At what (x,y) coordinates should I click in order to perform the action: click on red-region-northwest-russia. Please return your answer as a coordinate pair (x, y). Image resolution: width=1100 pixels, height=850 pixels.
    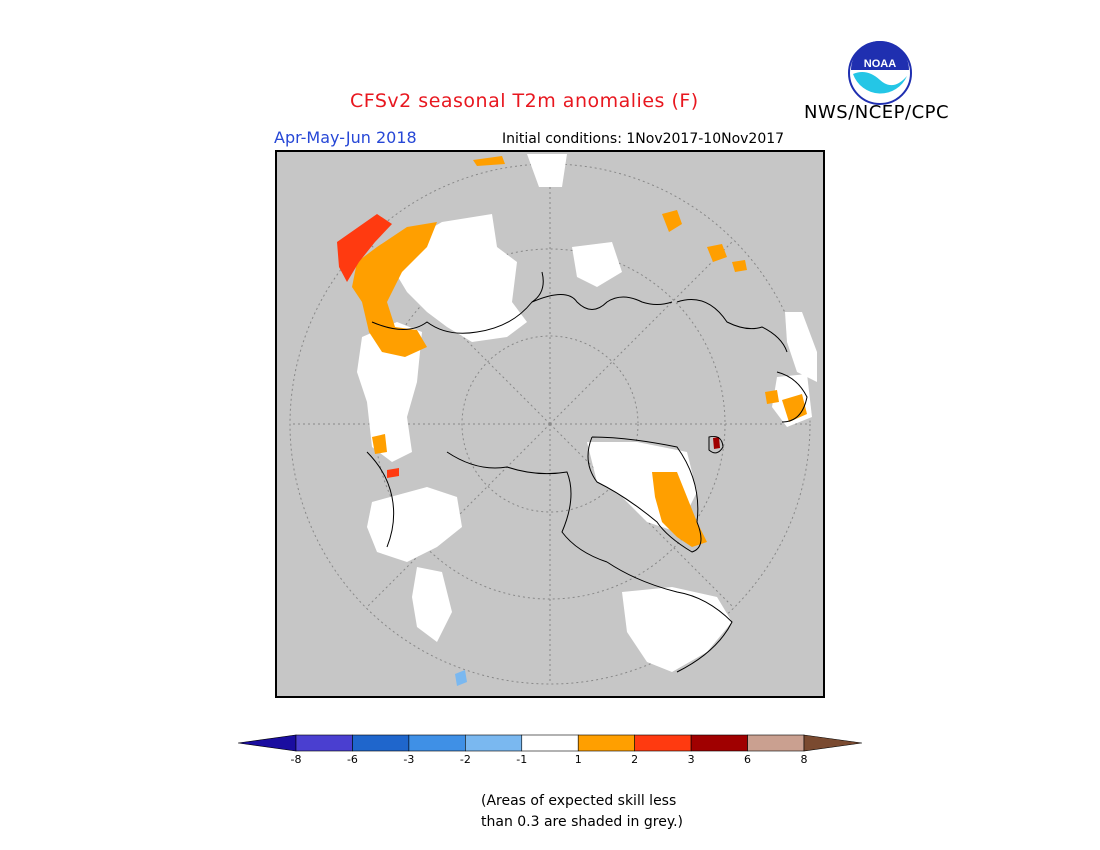
    Looking at the image, I should click on (364, 248).